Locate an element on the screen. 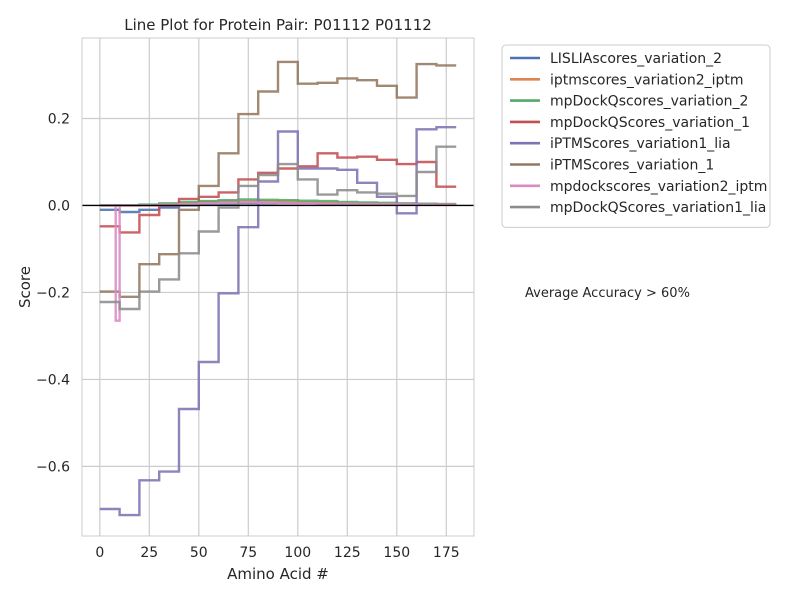  legend-label: mpDockQscores_variation_2 is located at coordinates (649, 102).